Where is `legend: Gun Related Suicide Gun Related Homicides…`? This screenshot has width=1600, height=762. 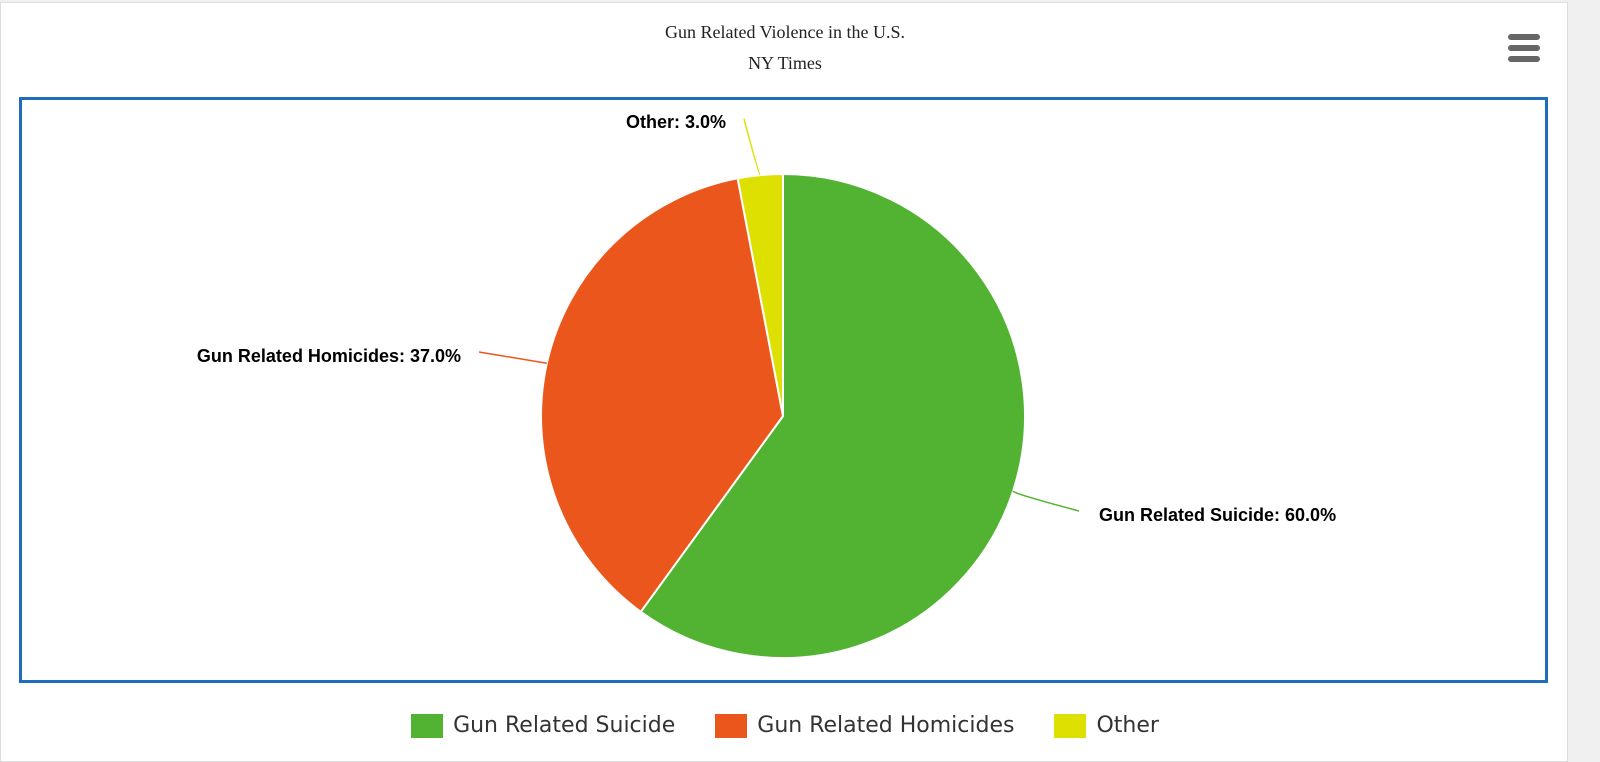 legend: Gun Related Suicide Gun Related Homicides… is located at coordinates (785, 725).